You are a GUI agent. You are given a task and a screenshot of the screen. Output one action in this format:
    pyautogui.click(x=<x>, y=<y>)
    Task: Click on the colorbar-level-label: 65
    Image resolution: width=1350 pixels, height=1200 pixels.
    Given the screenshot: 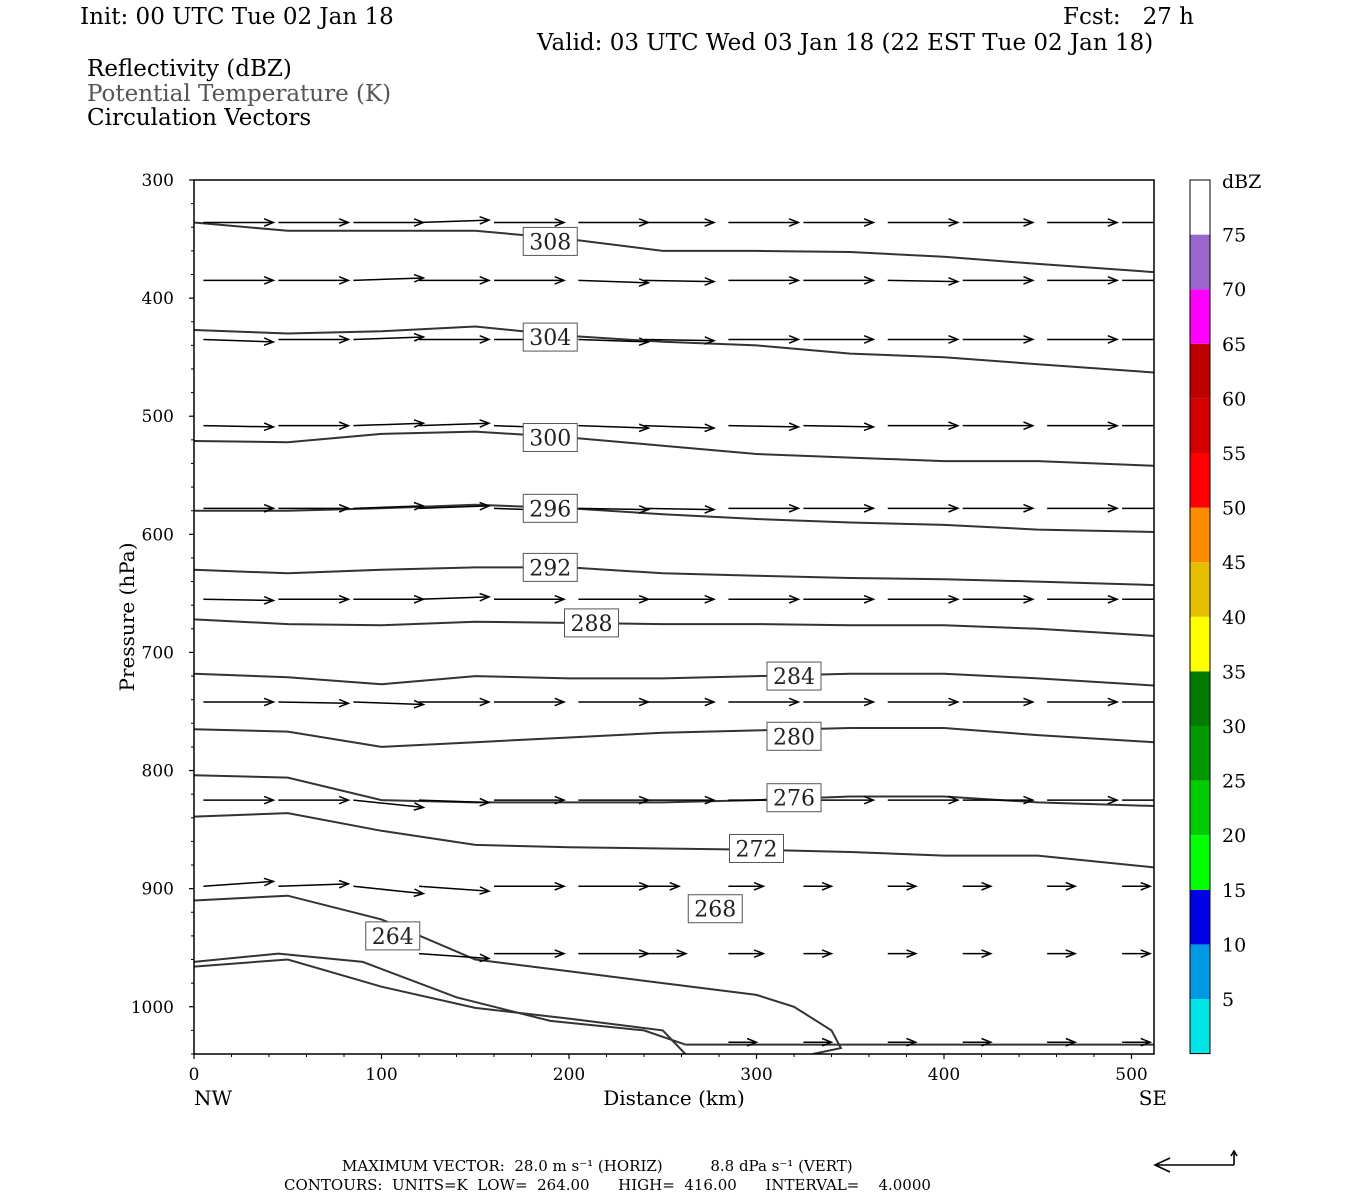 What is the action you would take?
    pyautogui.click(x=1234, y=345)
    